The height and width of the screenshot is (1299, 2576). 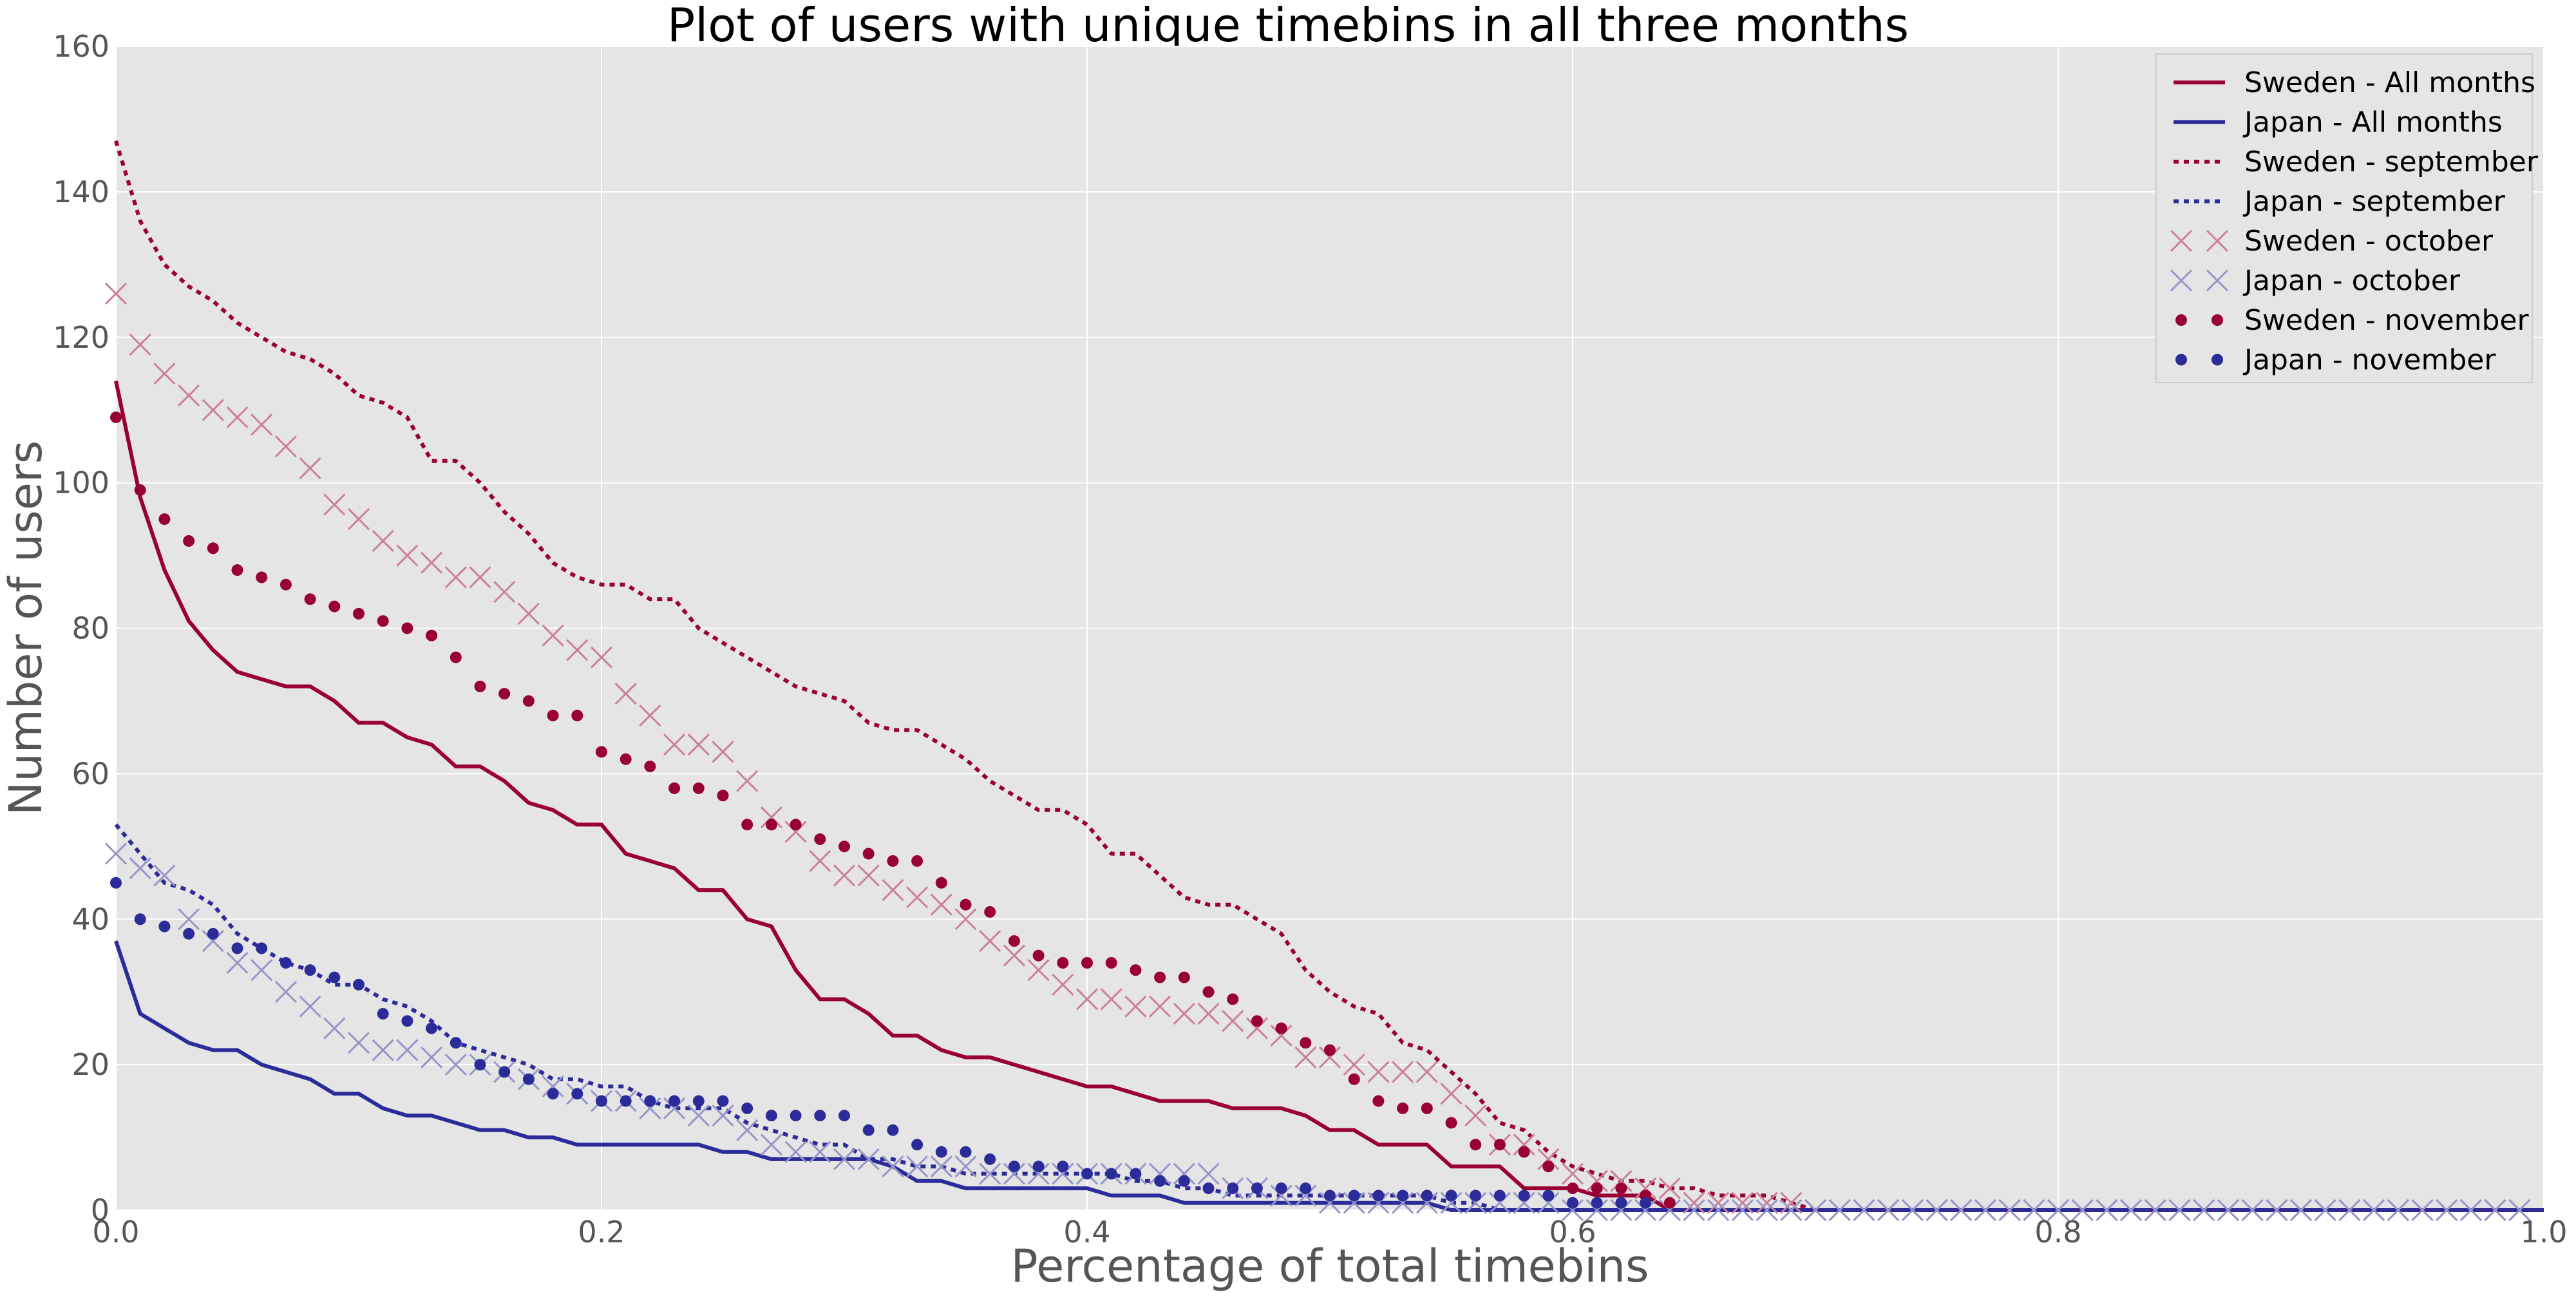 What do you see at coordinates (2543, 1232) in the screenshot?
I see `x-tick-label: 1.0` at bounding box center [2543, 1232].